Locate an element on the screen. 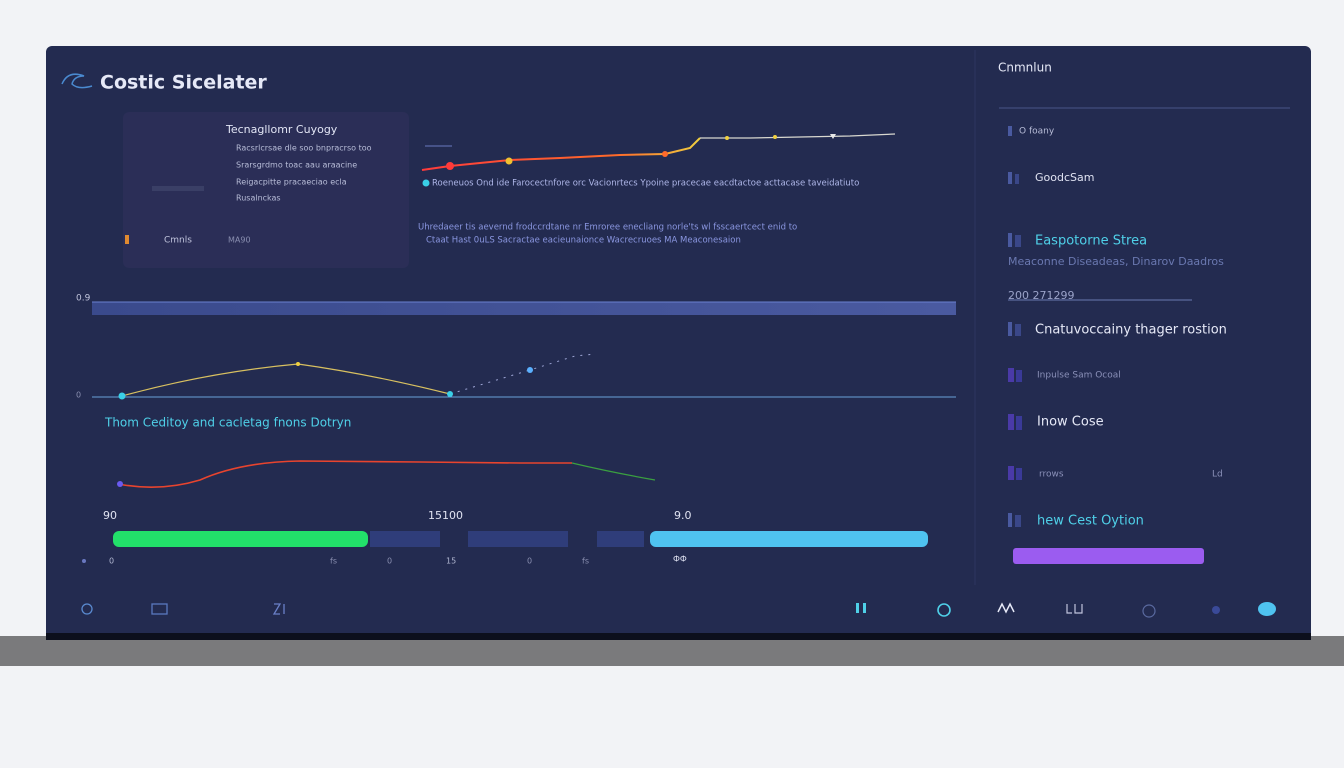 This screenshot has height=768, width=1344. card-marker is located at coordinates (127, 239).